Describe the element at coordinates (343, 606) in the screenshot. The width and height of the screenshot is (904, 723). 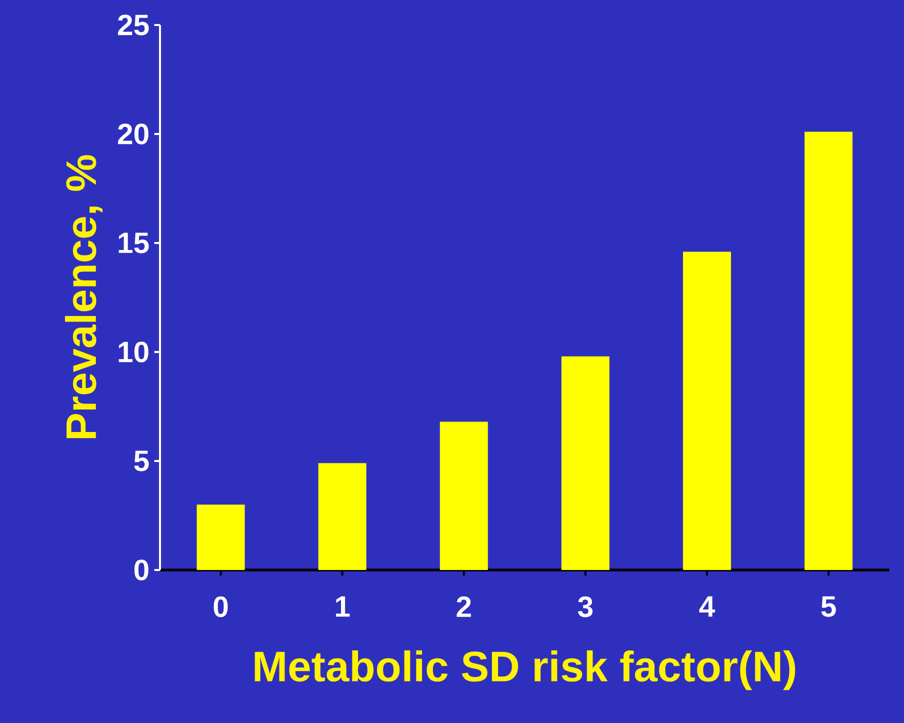
I see `x-tick-label: 1` at that location.